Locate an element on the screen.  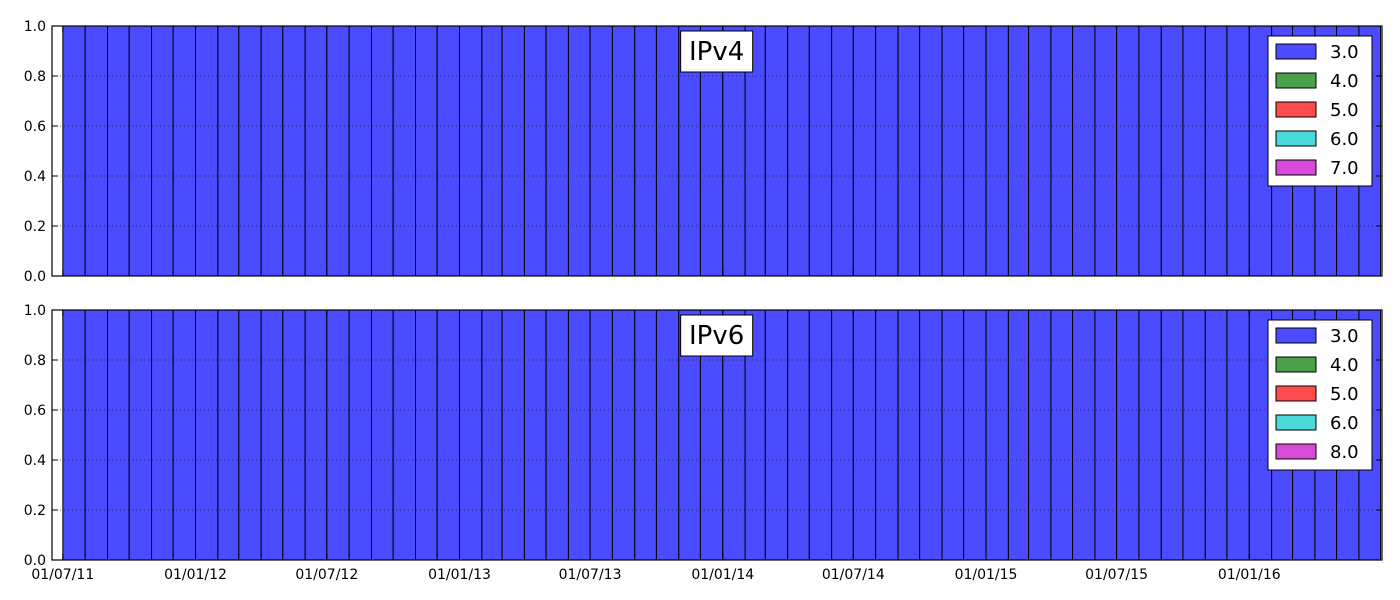
legend-item: 3.0 is located at coordinates (1317, 336).